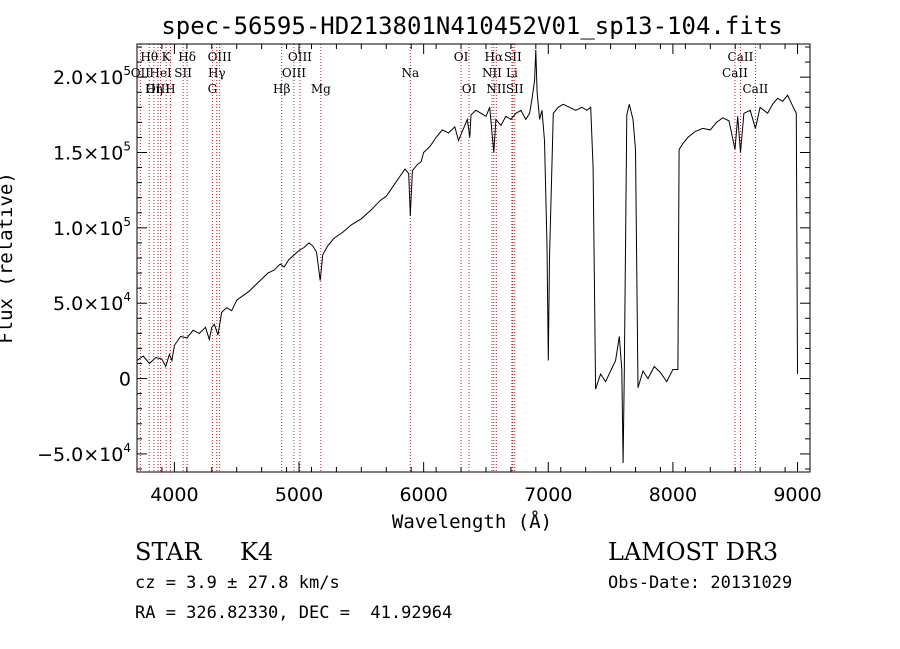 The image size is (900, 649). What do you see at coordinates (217, 73) in the screenshot?
I see `spectral-line-label: Hγ` at bounding box center [217, 73].